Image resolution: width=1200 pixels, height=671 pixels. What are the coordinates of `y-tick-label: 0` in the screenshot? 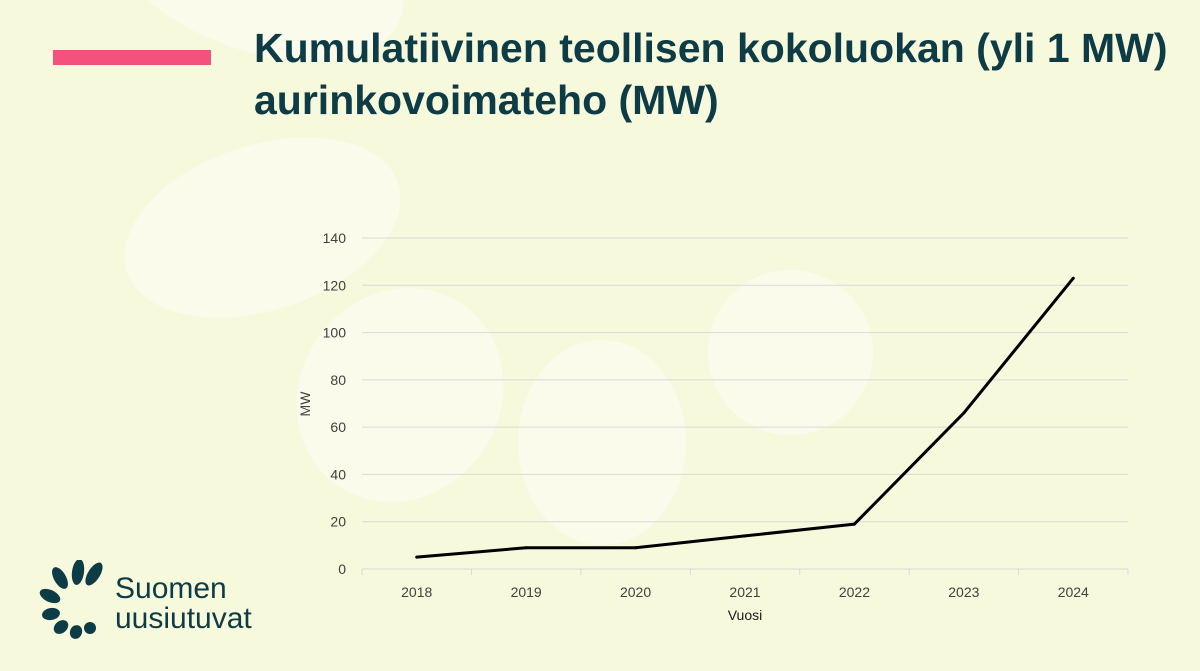 It's located at (342, 569).